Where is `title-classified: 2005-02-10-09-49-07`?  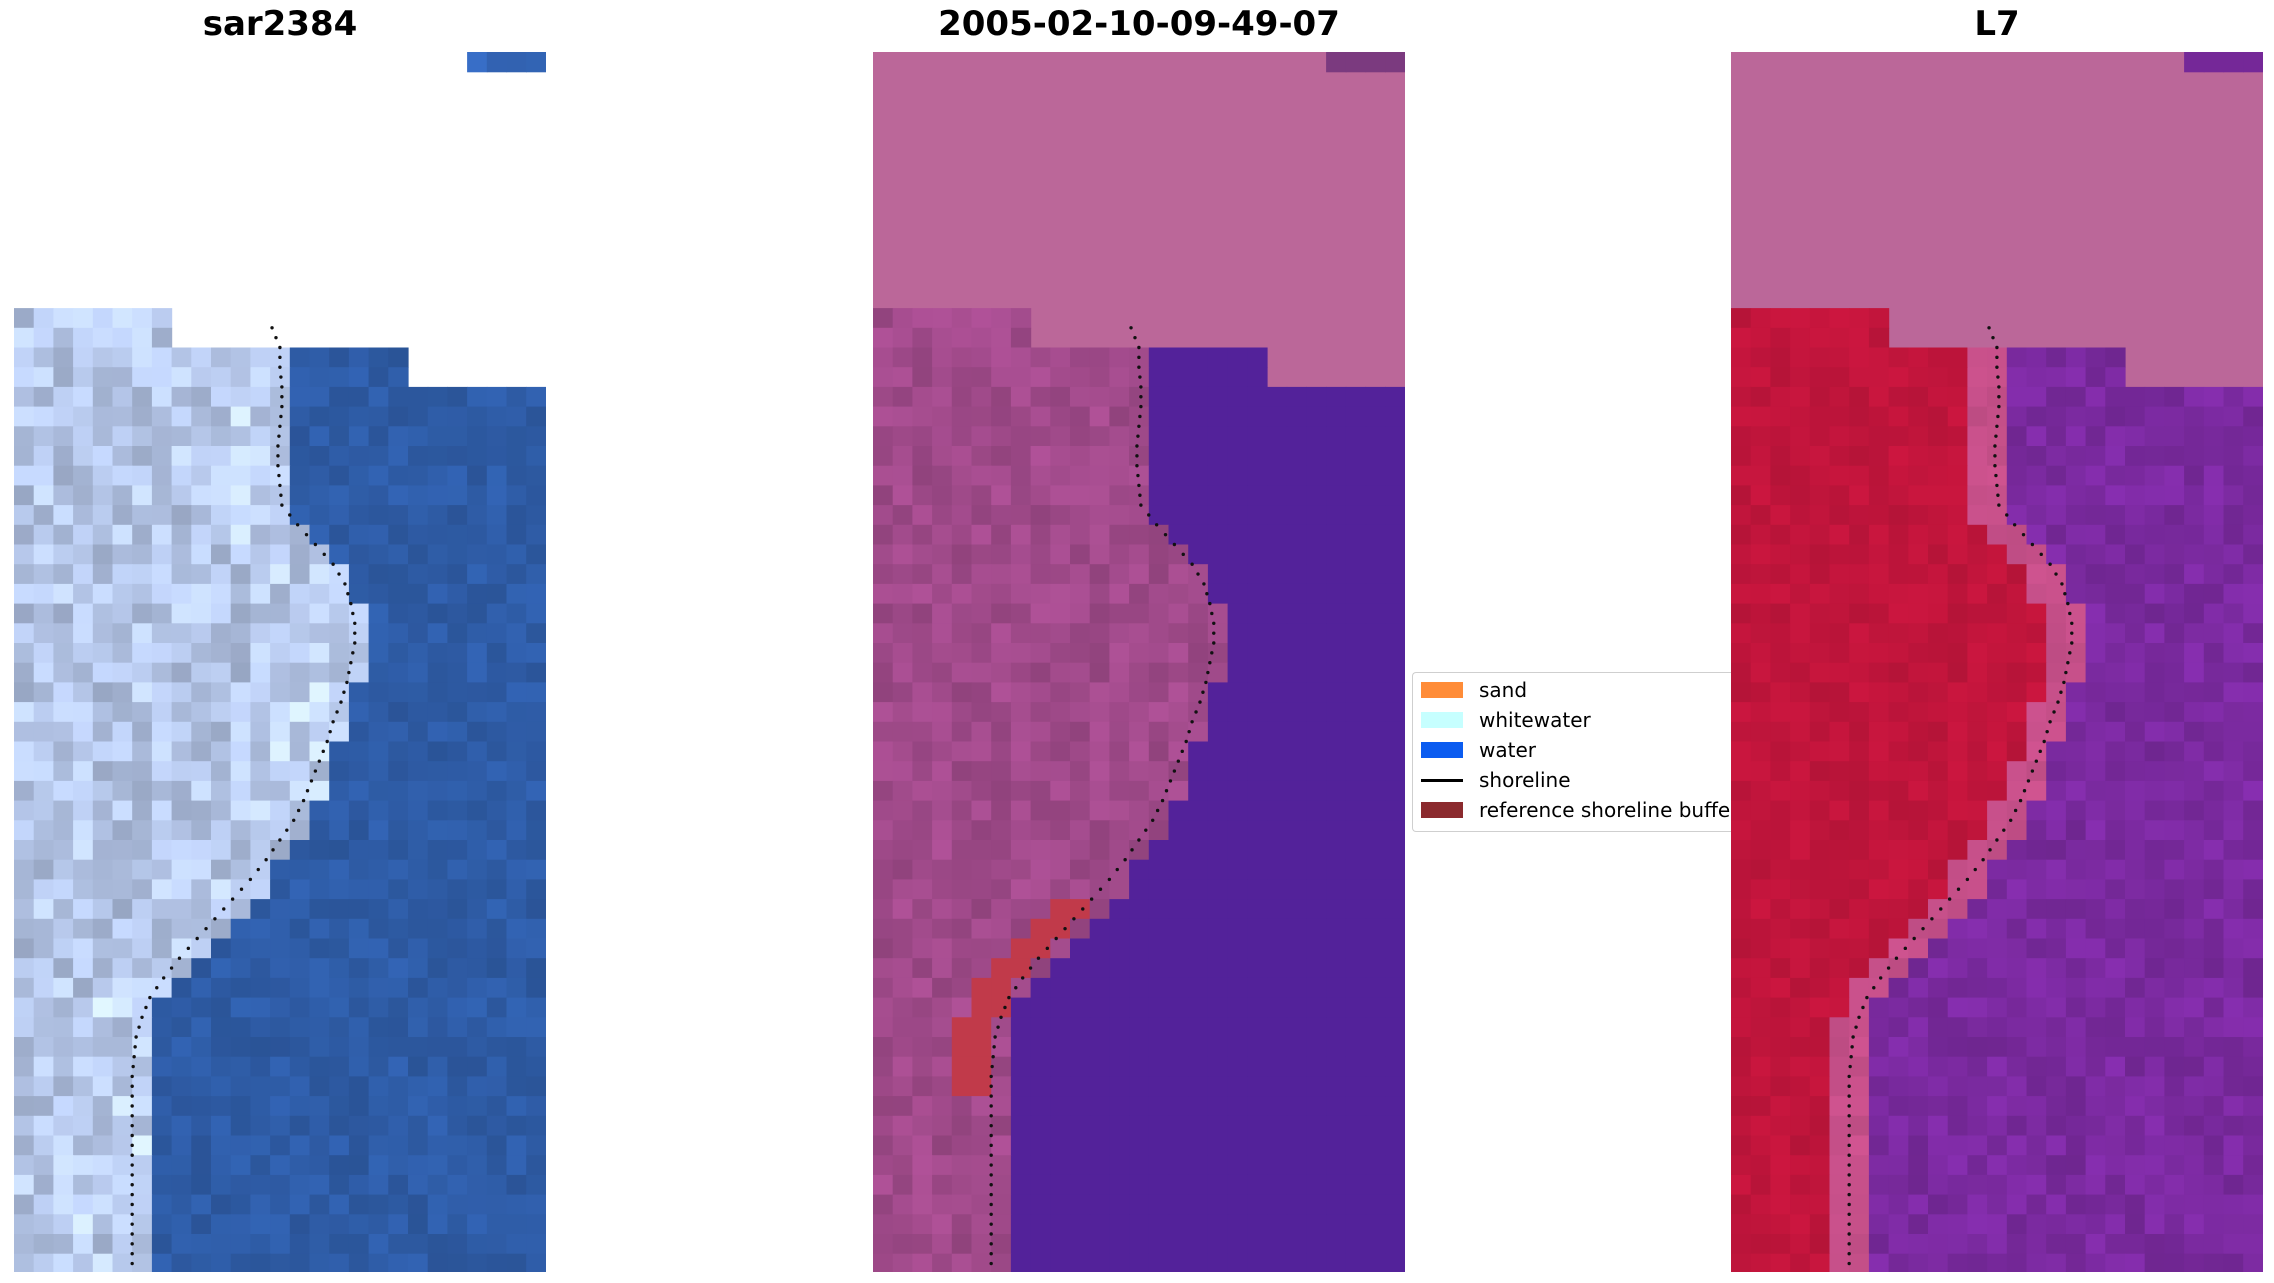
title-classified: 2005-02-10-09-49-07 is located at coordinates (1139, 24).